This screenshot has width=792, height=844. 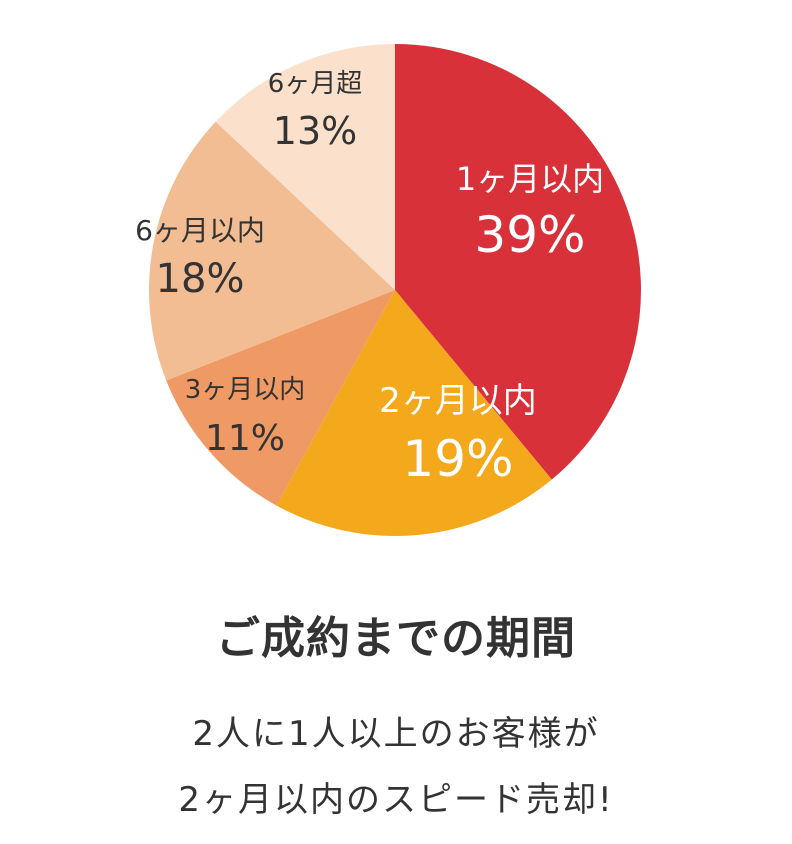 What do you see at coordinates (396, 638) in the screenshot?
I see `chart-title: ご成約までの期間` at bounding box center [396, 638].